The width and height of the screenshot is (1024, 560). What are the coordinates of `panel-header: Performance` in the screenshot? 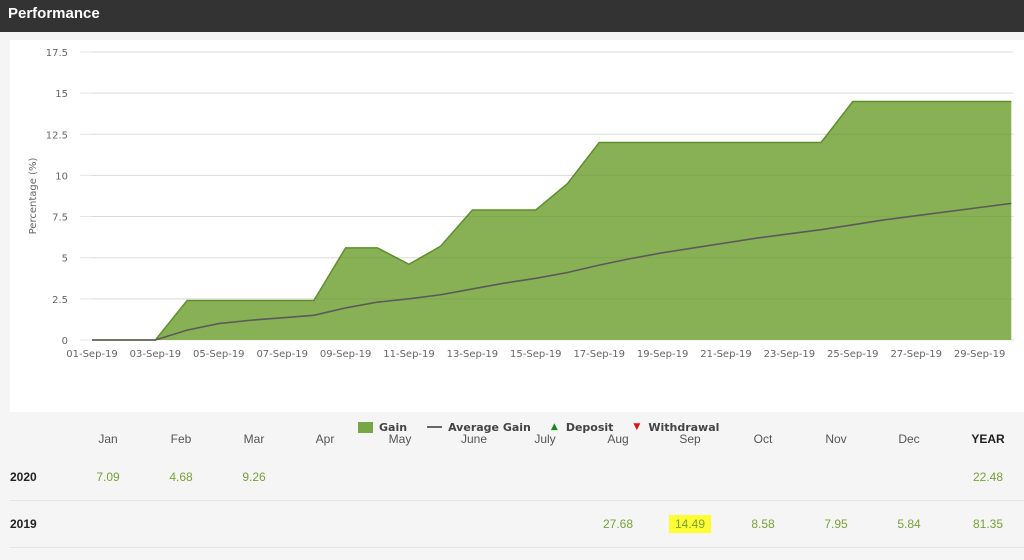 It's located at (512, 16).